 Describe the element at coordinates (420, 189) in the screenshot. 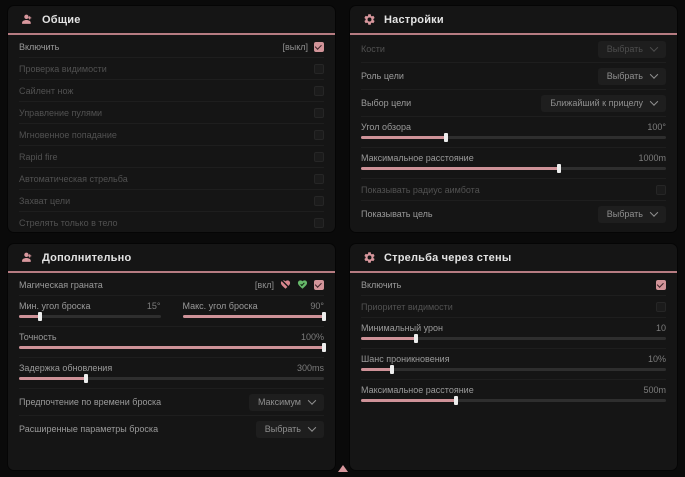

I see `row-label: Показывать радиус аимбота` at that location.